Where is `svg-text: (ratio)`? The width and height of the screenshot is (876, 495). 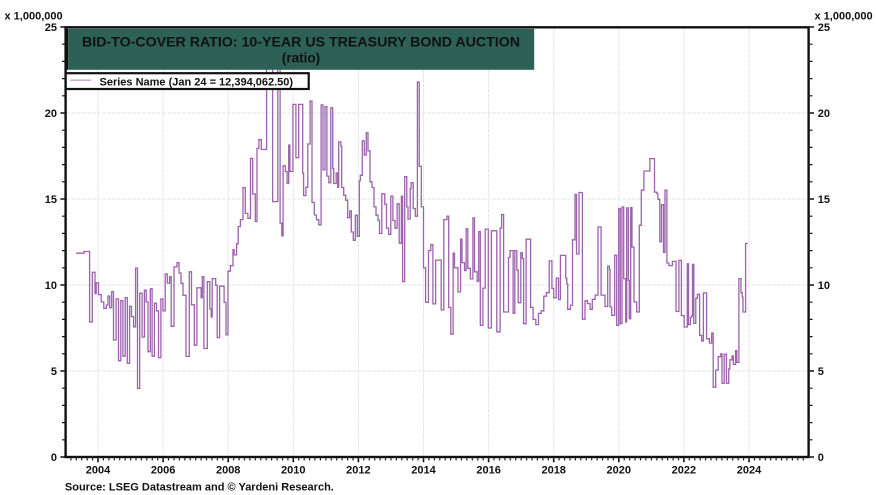 svg-text: (ratio) is located at coordinates (301, 58).